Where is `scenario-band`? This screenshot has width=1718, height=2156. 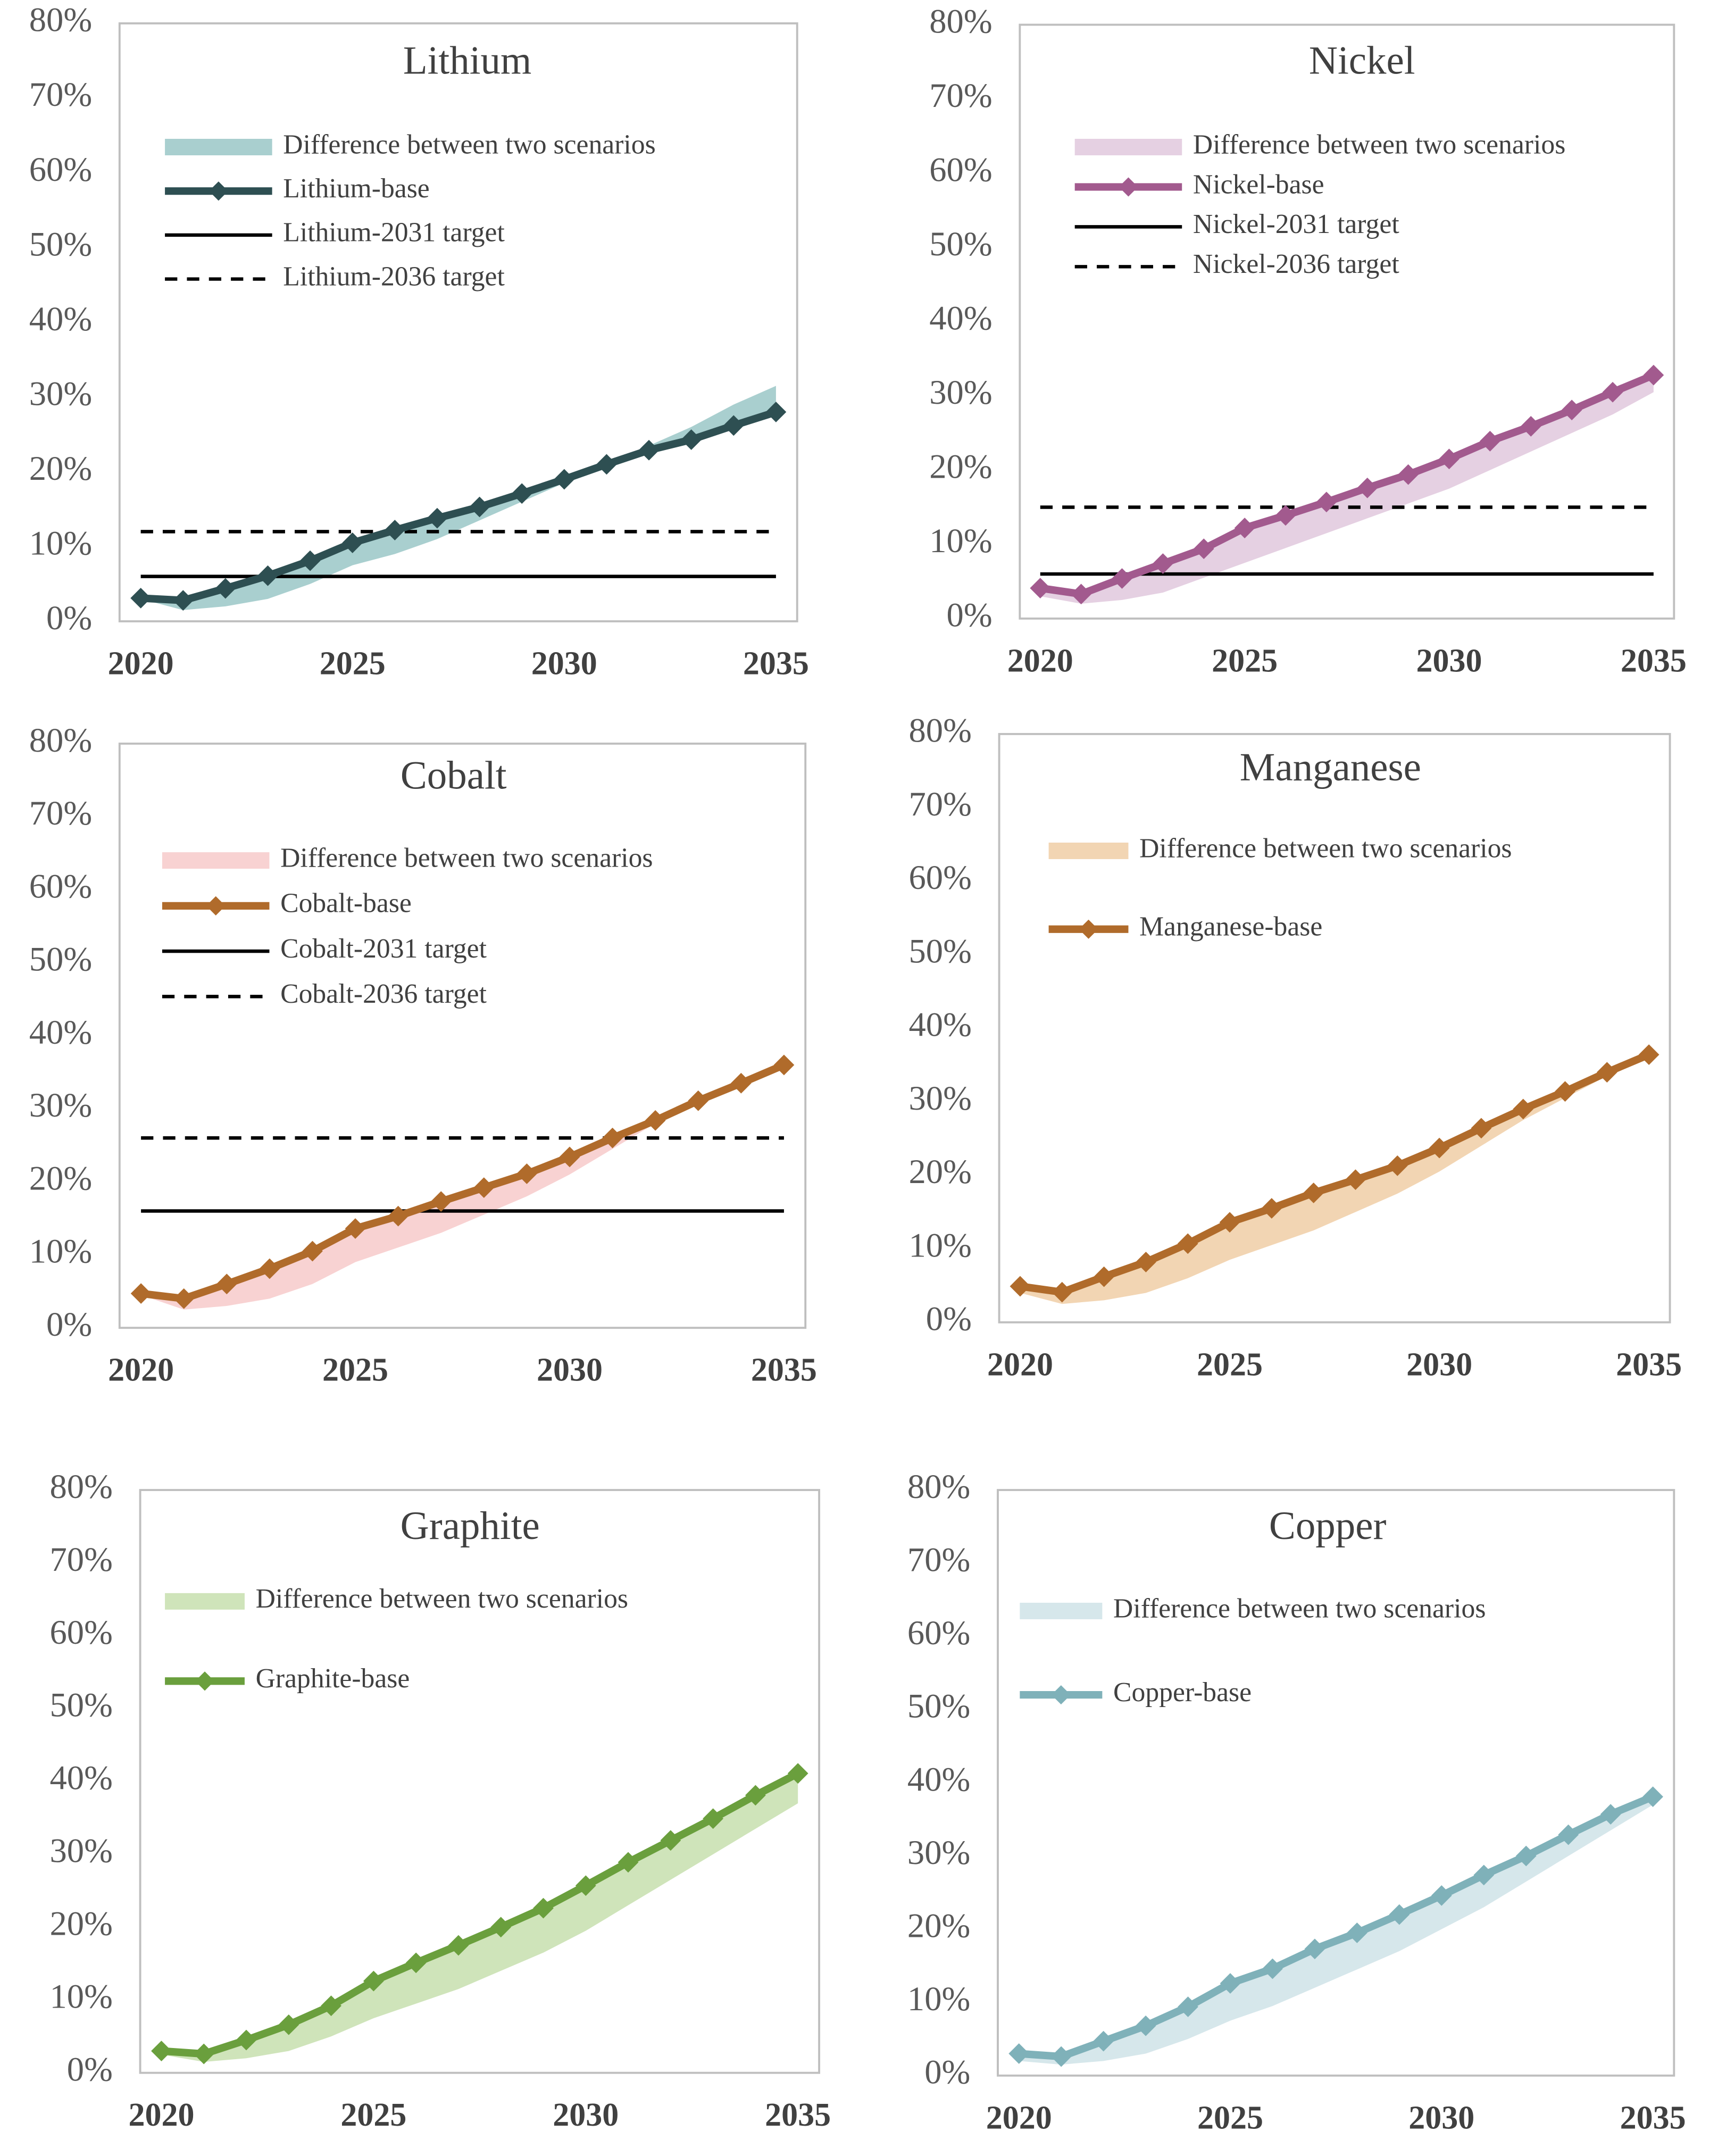
scenario-band is located at coordinates (479, 1917).